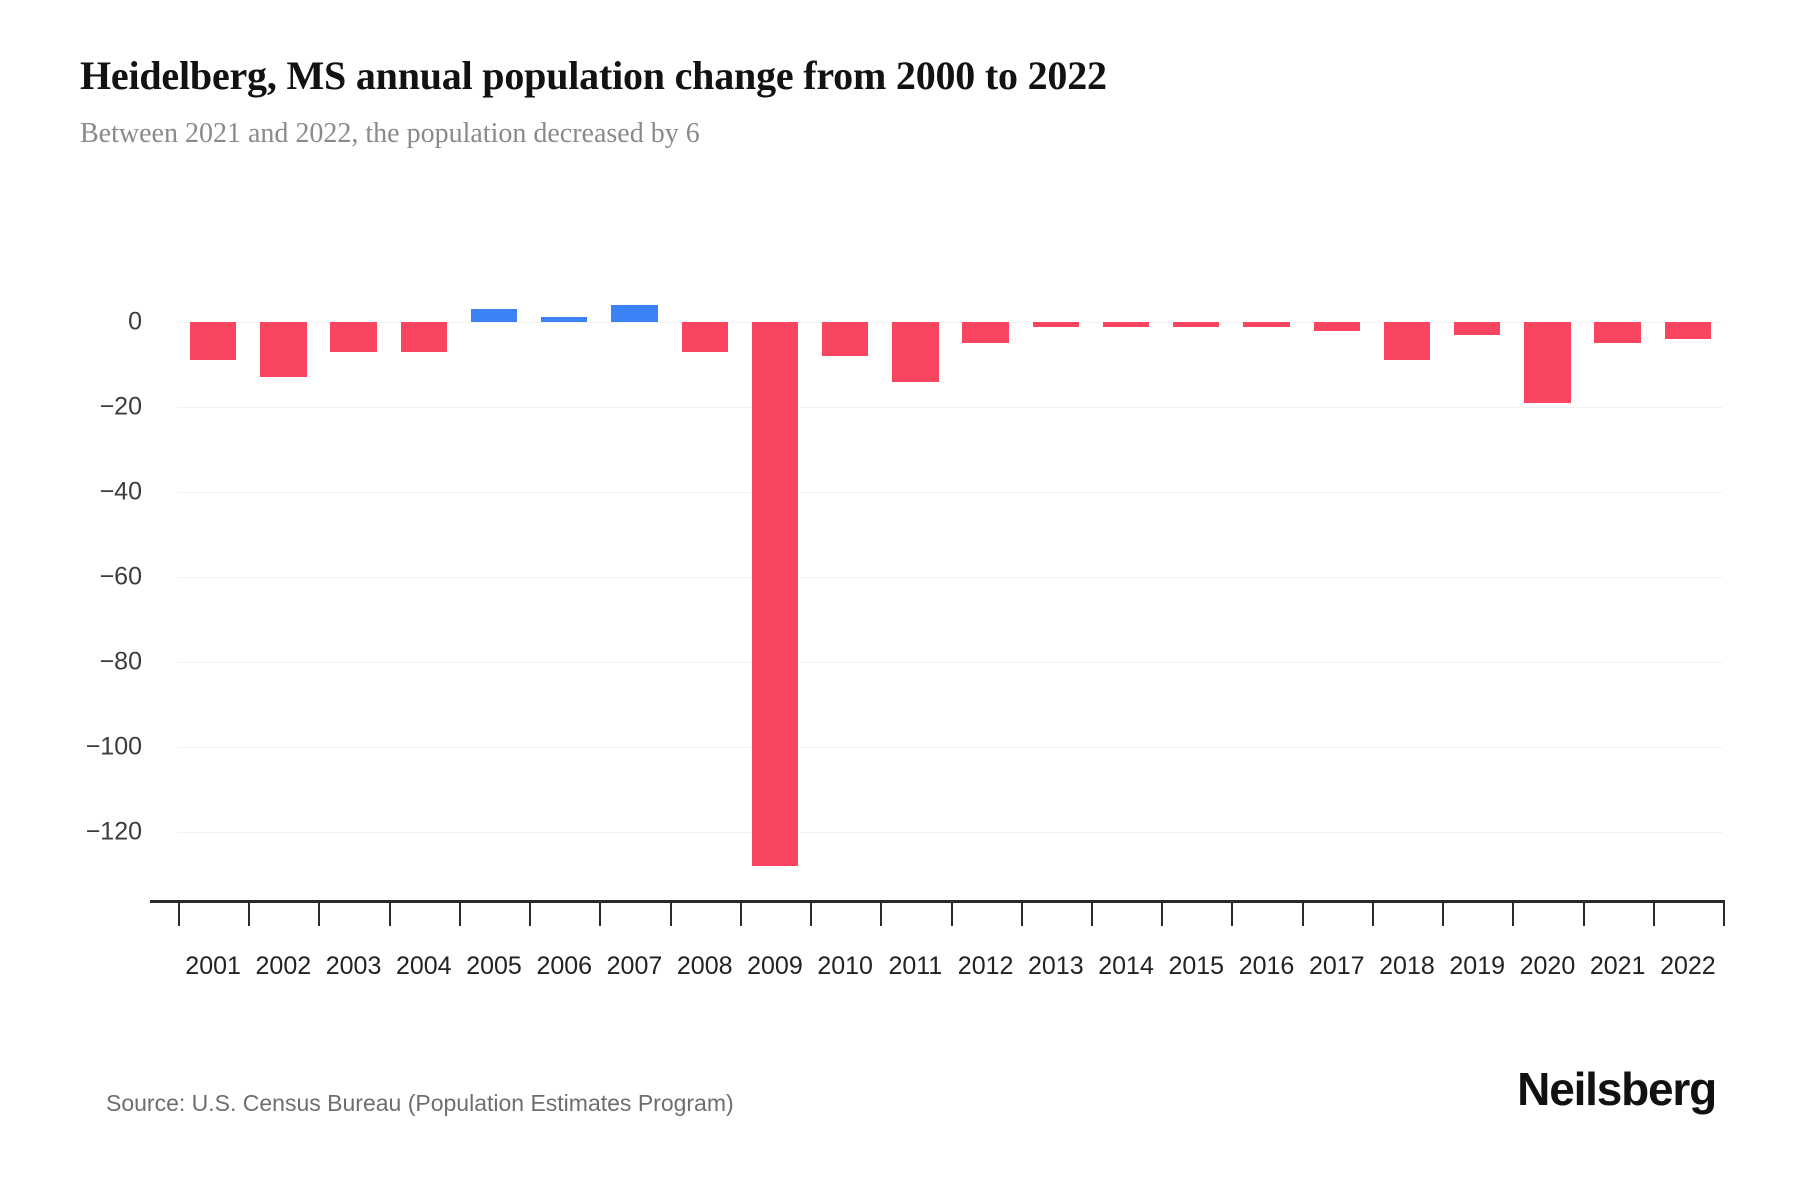 The height and width of the screenshot is (1200, 1800). I want to click on bar-2006, so click(564, 319).